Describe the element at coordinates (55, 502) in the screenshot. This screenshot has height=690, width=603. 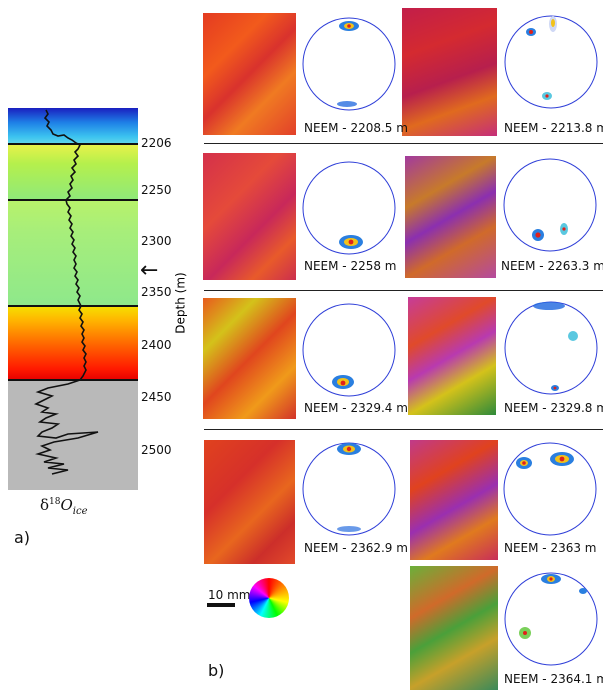
I see `isotope-superscript: 18` at that location.